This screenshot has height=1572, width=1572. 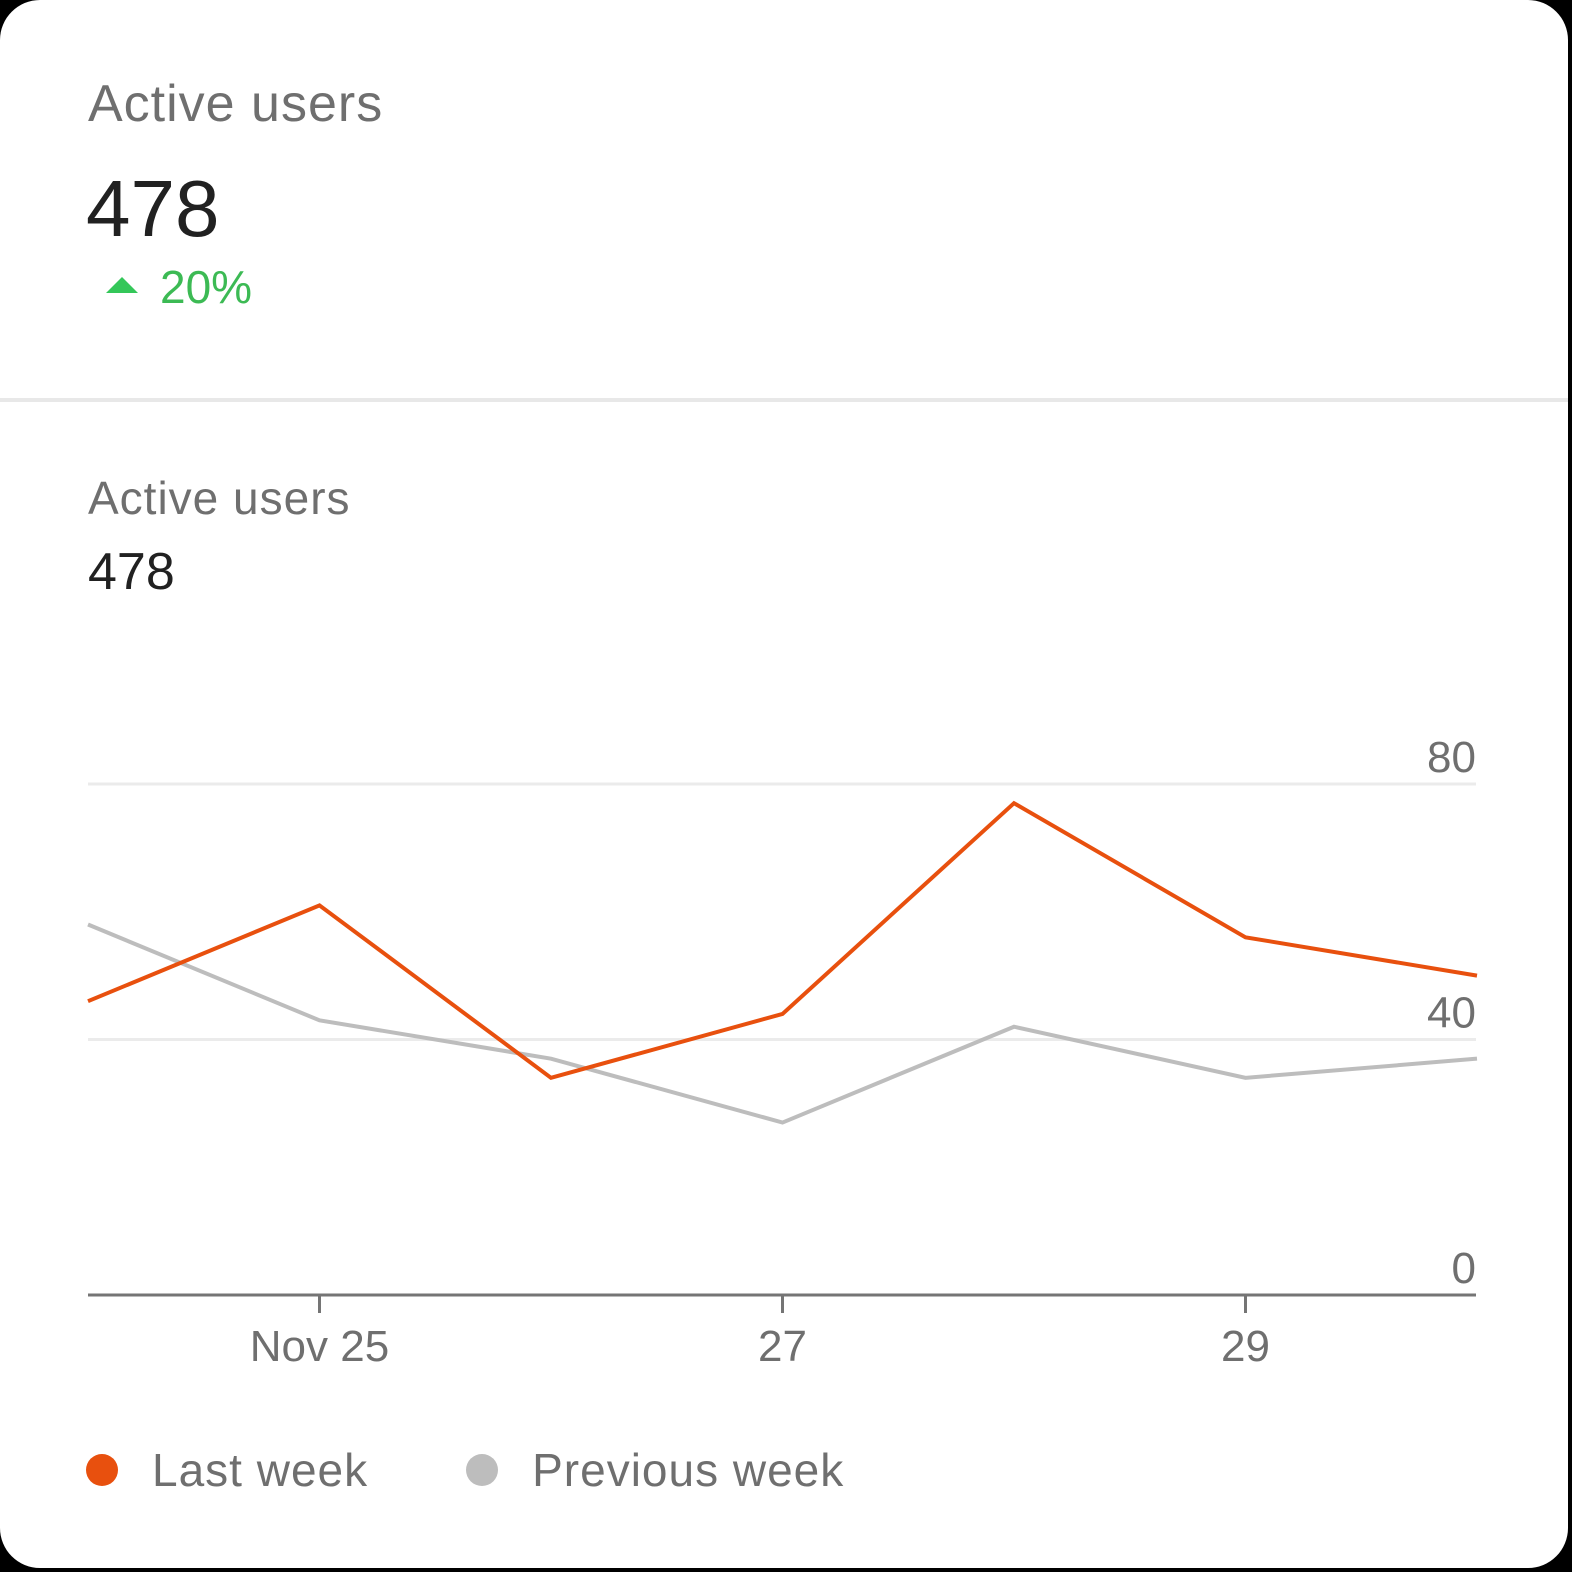 I want to click on chart-title: Active users, so click(x=219, y=498).